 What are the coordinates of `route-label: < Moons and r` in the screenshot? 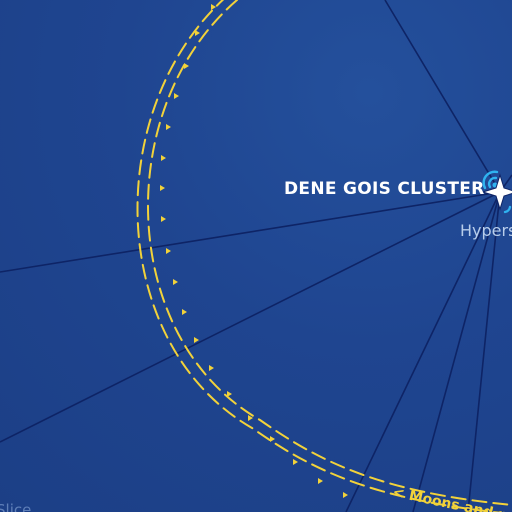 It's located at (448, 498).